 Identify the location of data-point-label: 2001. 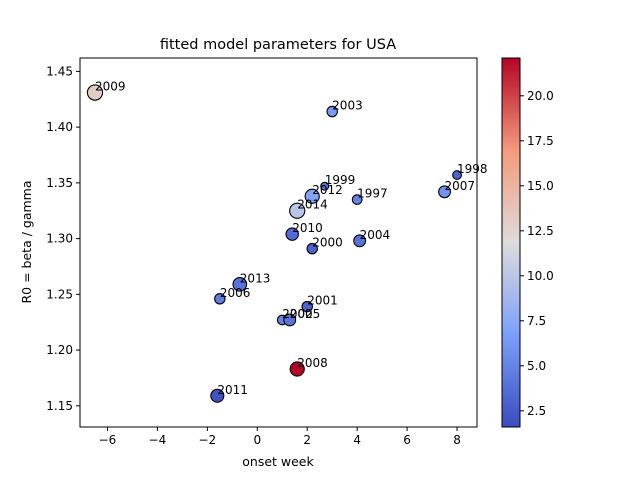
(322, 301).